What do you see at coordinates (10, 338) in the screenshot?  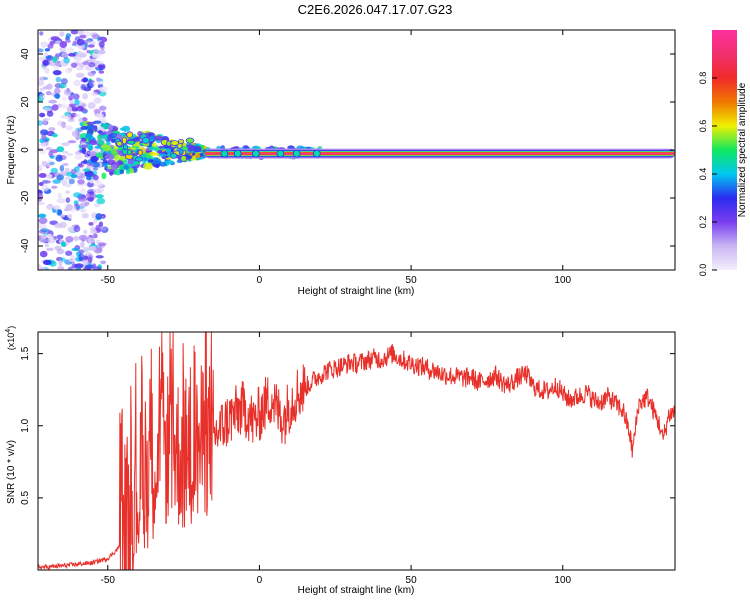 I see `snr-exponent-label: (x104)` at bounding box center [10, 338].